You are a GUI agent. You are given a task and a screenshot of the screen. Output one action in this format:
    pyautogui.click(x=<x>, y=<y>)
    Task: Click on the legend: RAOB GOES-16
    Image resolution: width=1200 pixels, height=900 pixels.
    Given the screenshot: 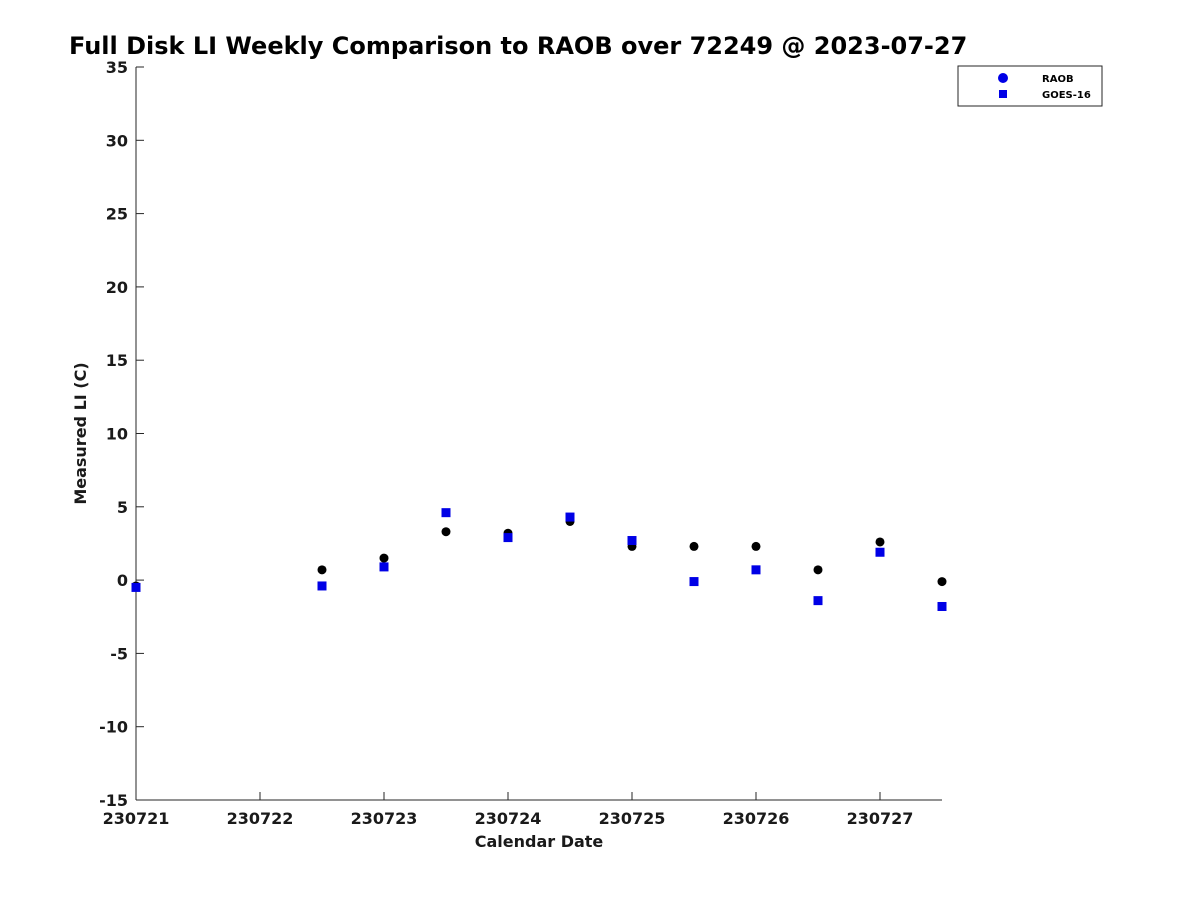 What is the action you would take?
    pyautogui.click(x=1030, y=86)
    